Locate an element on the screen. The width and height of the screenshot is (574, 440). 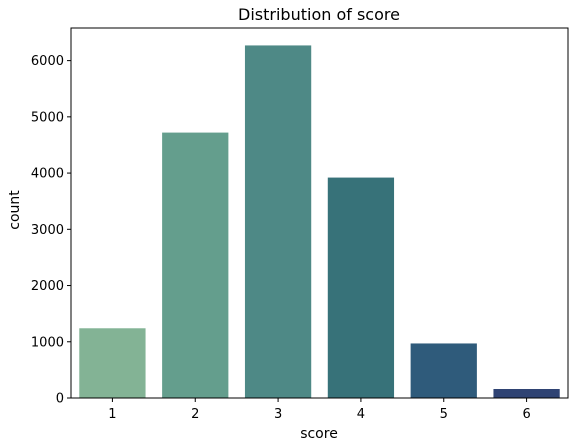
x-tick-label: 1 is located at coordinates (112, 414).